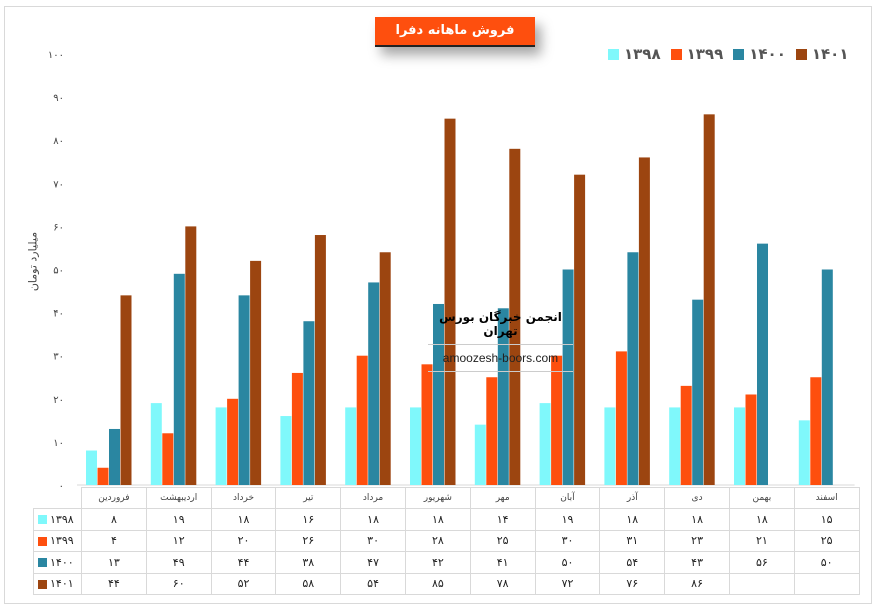  Describe the element at coordinates (437, 562) in the screenshot. I see `data-label: ۴۲` at that location.